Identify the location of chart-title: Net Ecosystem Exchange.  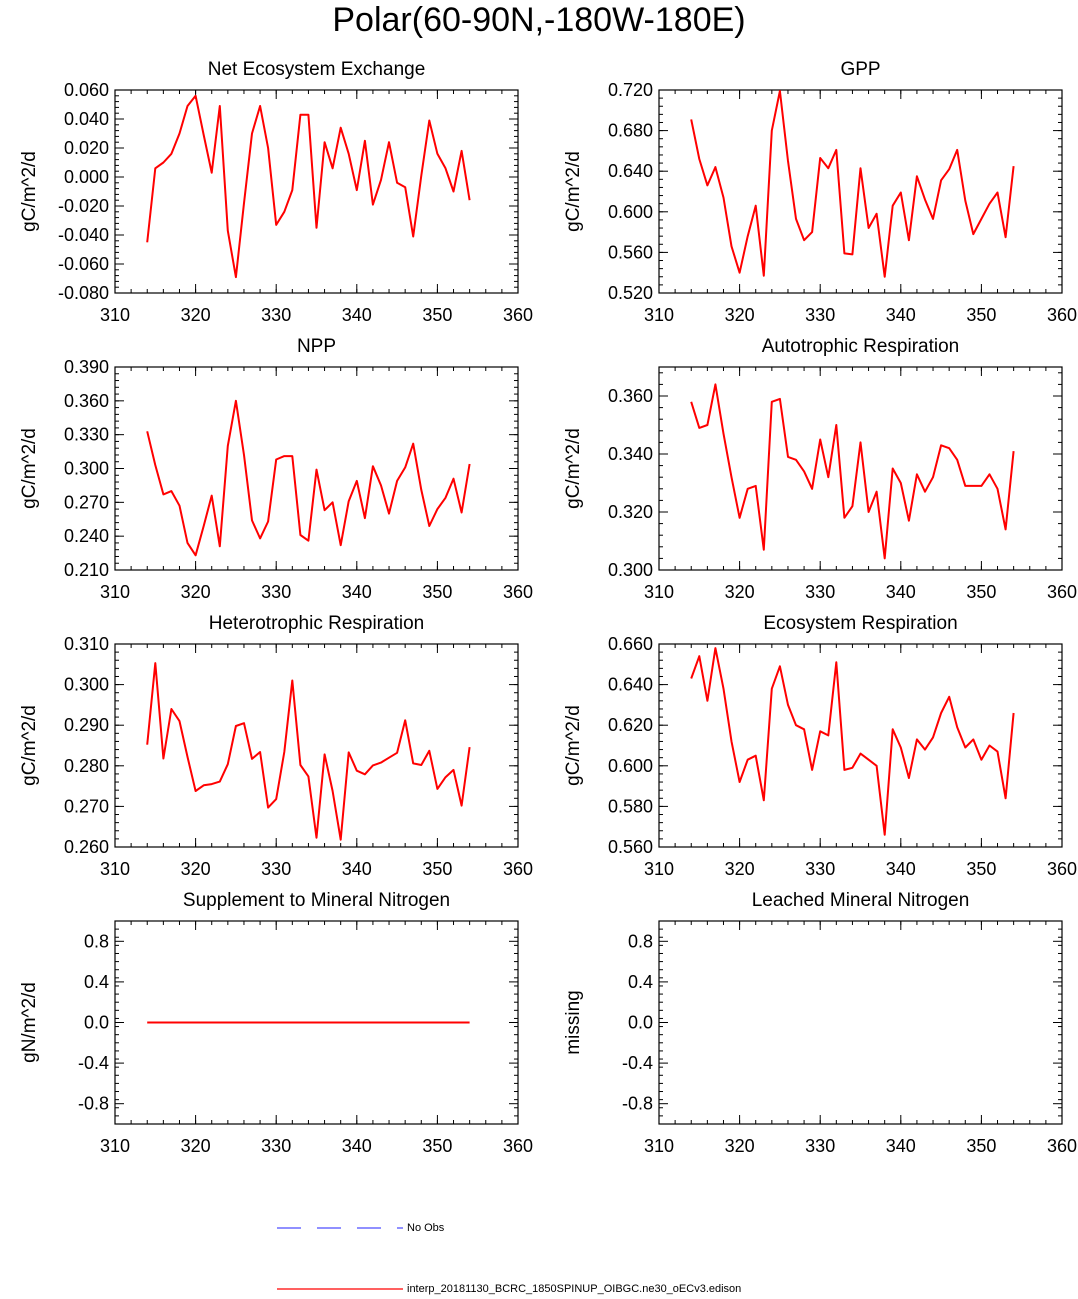
(317, 69).